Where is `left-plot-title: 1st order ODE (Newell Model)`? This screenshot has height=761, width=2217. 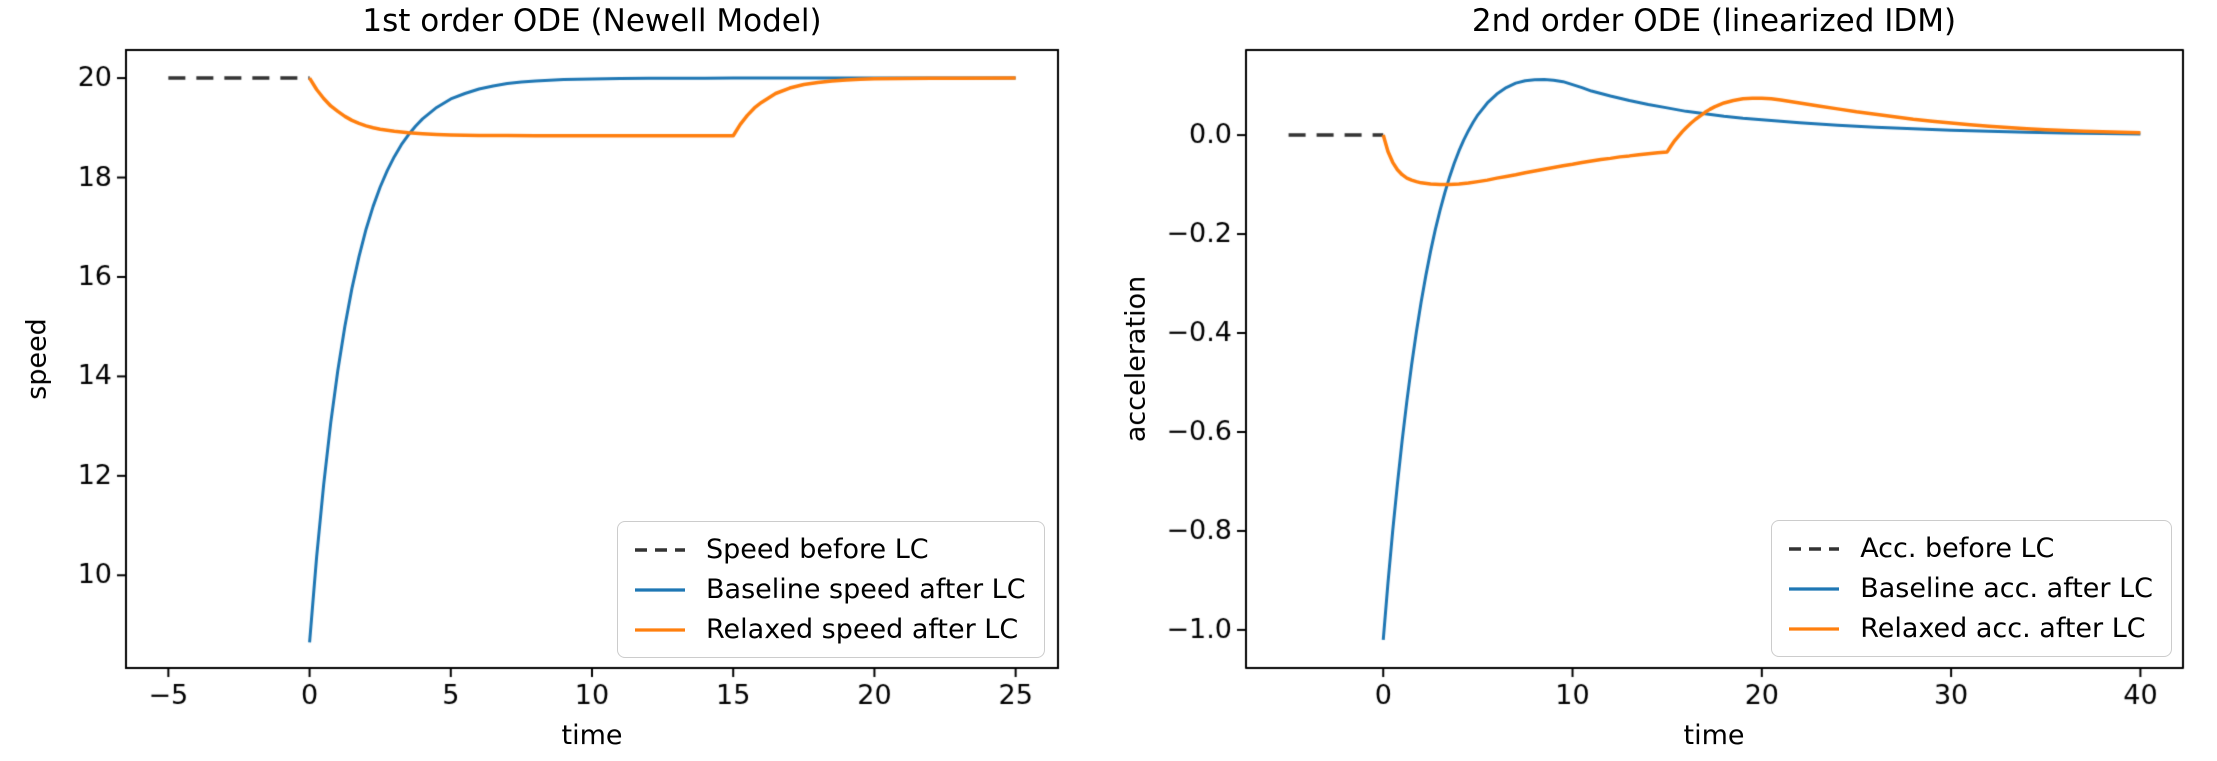
left-plot-title: 1st order ODE (Newell Model) is located at coordinates (592, 21).